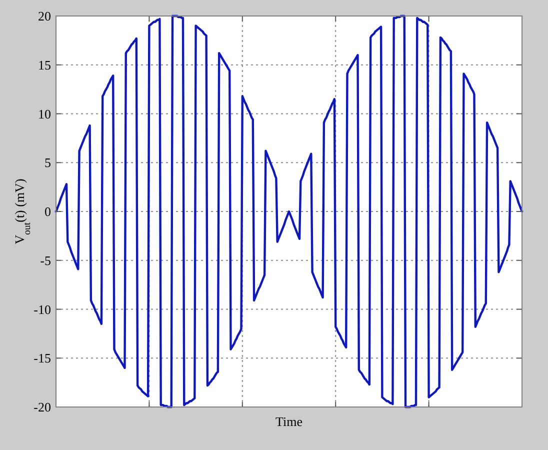 The width and height of the screenshot is (548, 450). What do you see at coordinates (42, 309) in the screenshot?
I see `y-tick-label: -10` at bounding box center [42, 309].